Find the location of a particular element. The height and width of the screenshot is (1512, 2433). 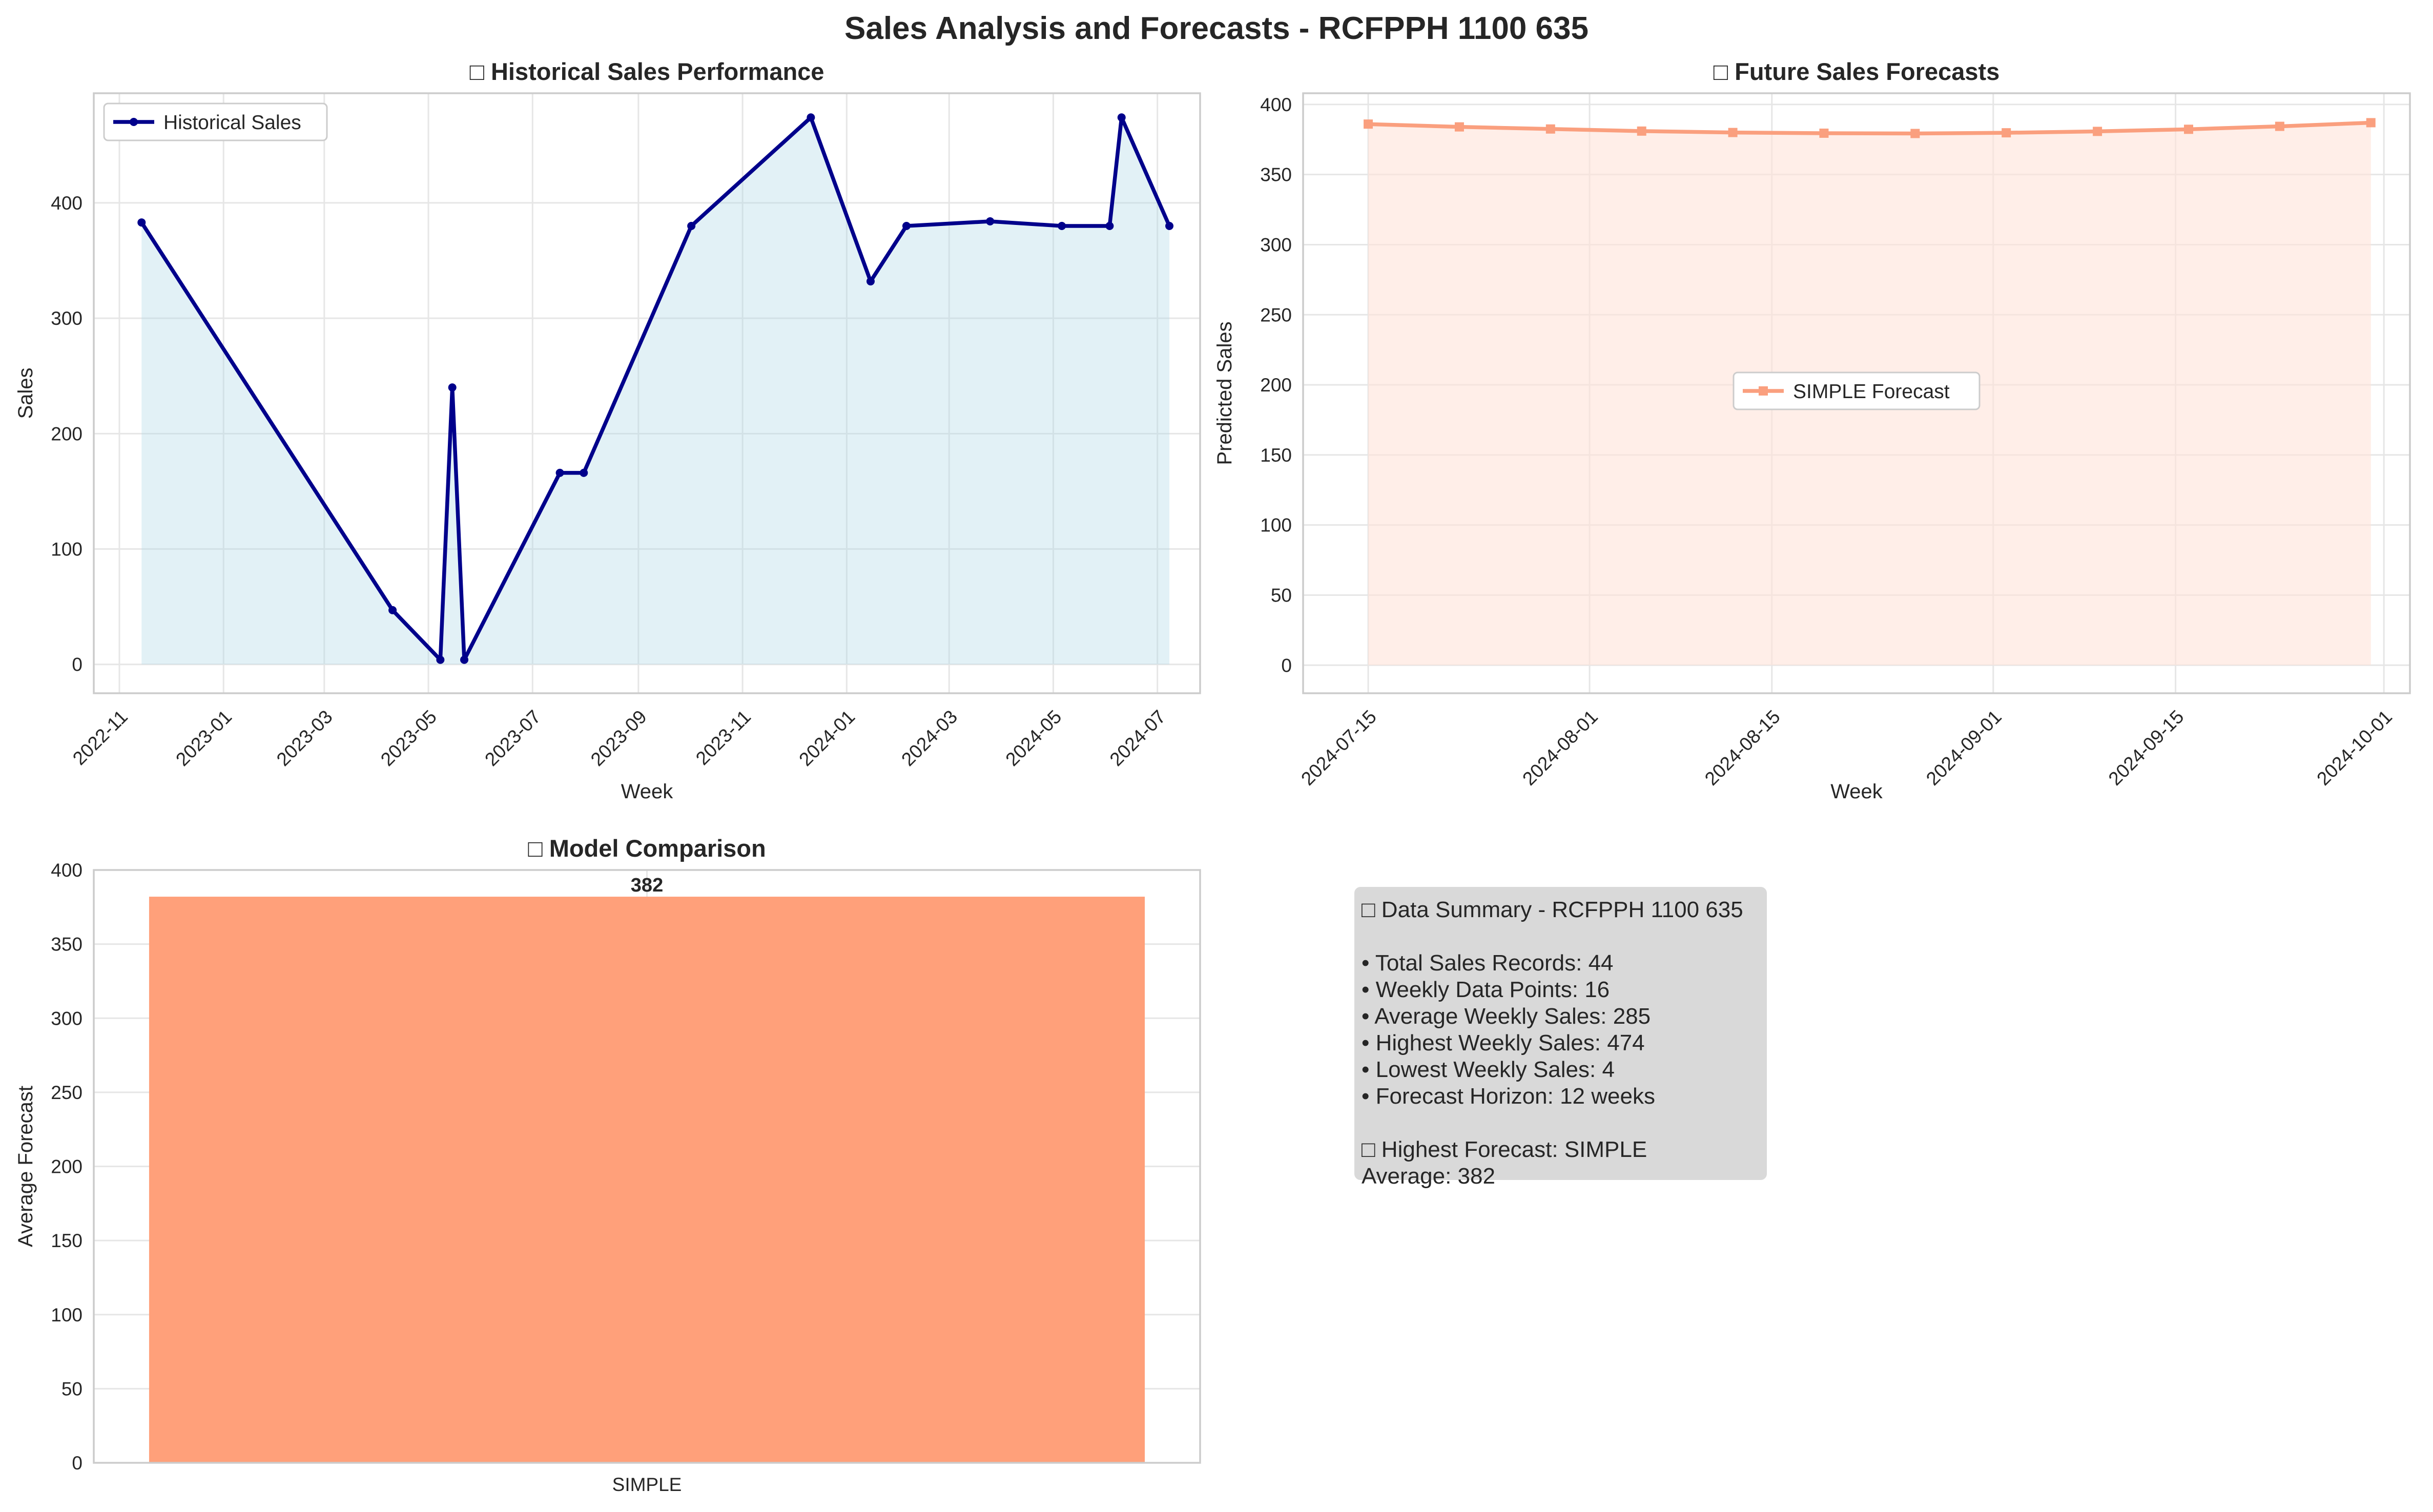

legend-label: Historical Sales is located at coordinates (232, 123).